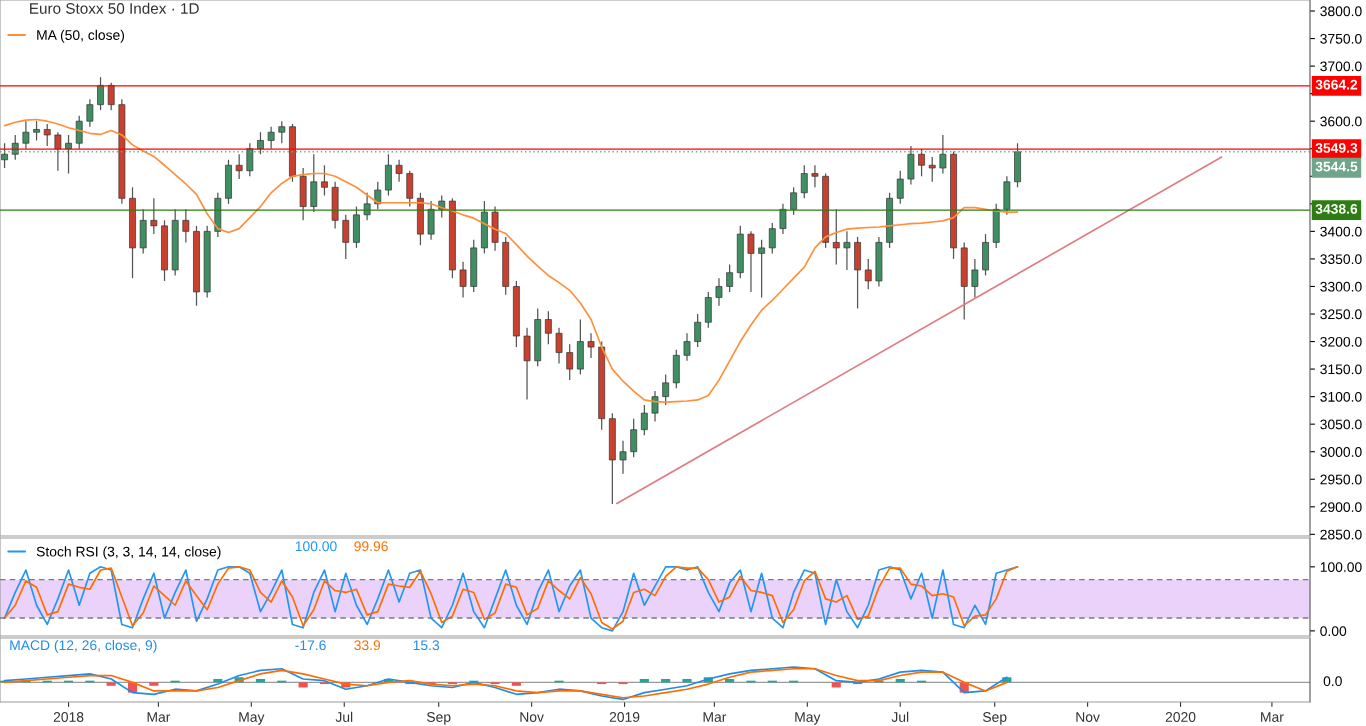  I want to click on y-tick-label: 3400.0, so click(1341, 231).